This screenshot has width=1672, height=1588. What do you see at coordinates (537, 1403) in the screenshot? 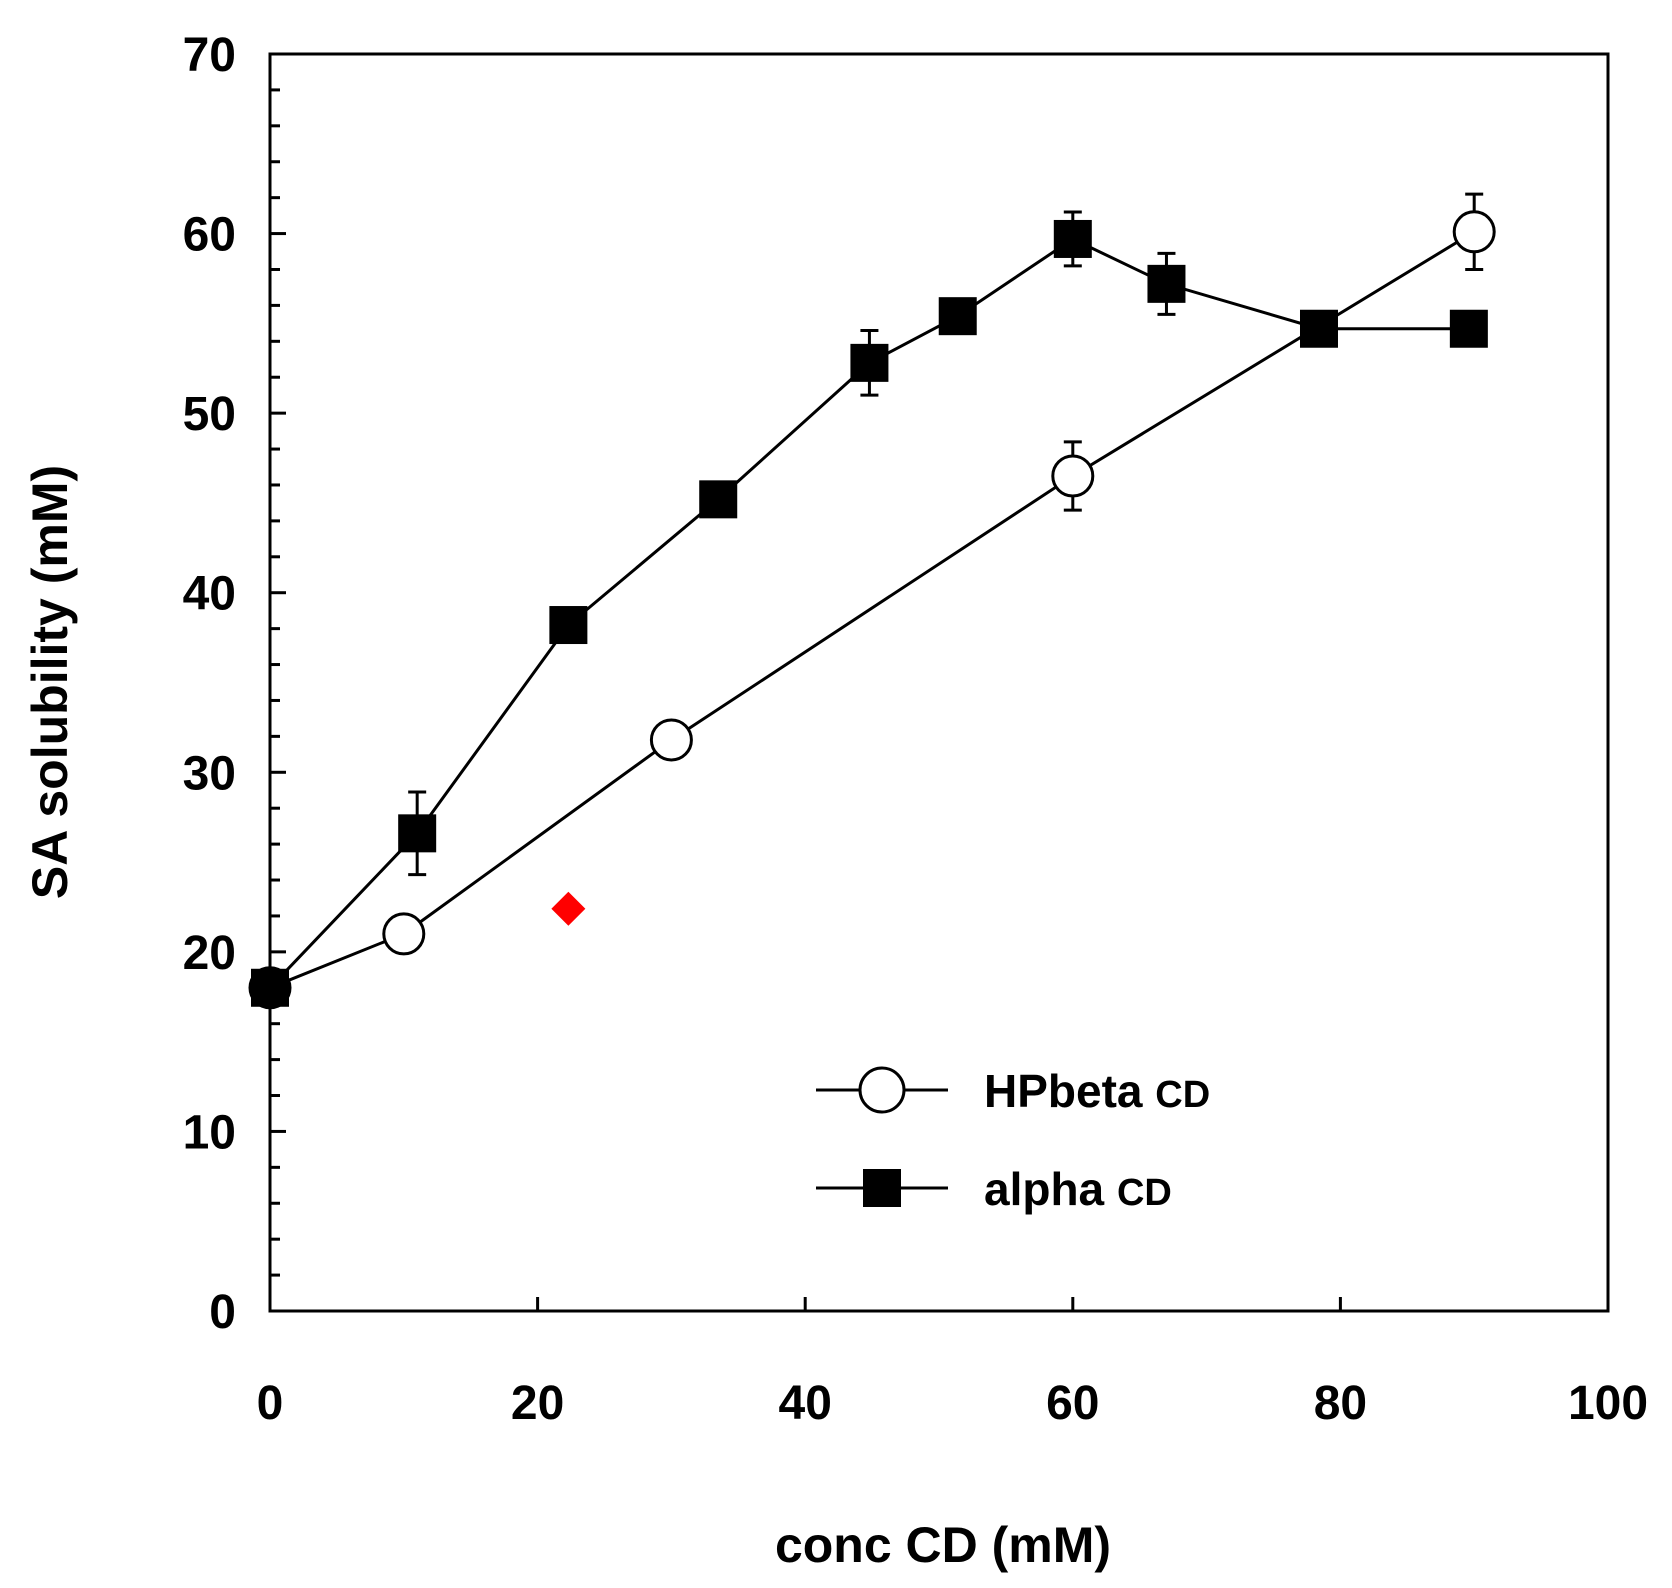
I see `x-tick-label: 20` at bounding box center [537, 1403].